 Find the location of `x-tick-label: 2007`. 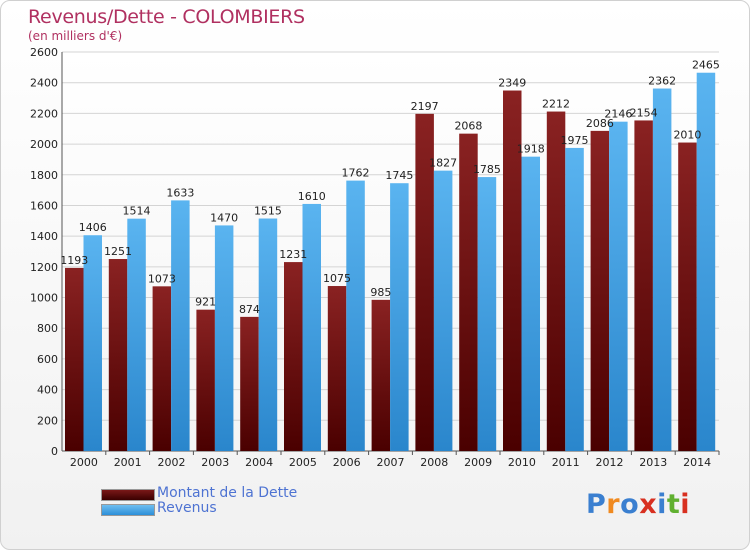

x-tick-label: 2007 is located at coordinates (391, 462).